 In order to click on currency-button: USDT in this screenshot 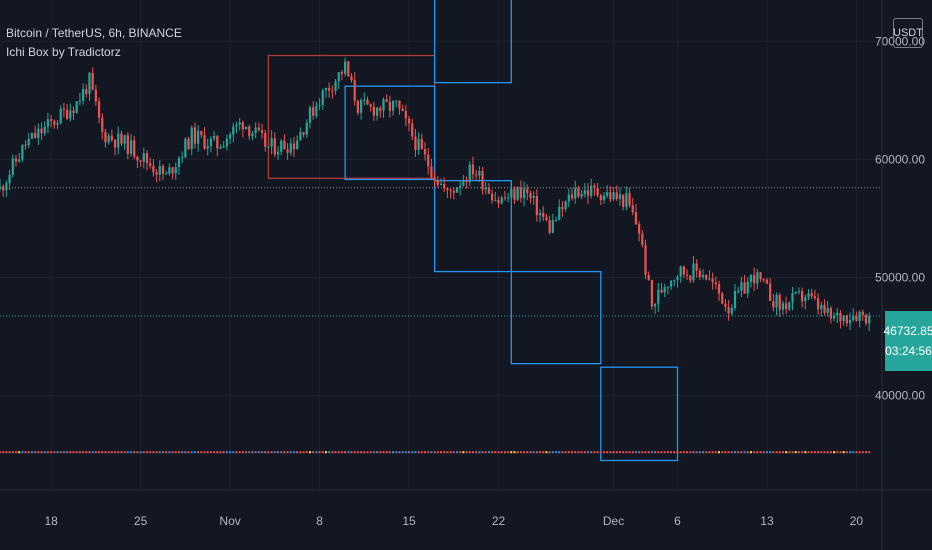, I will do `click(908, 33)`.